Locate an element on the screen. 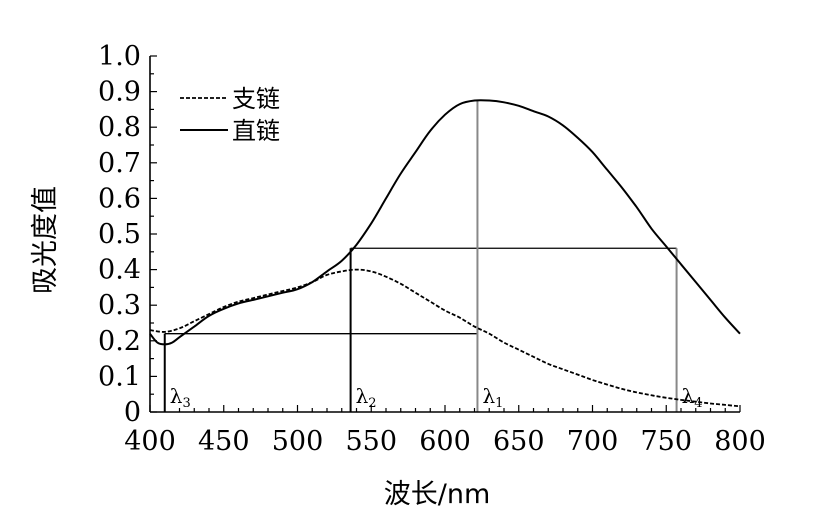  y-tick-label: 0.4 is located at coordinates (119, 270).